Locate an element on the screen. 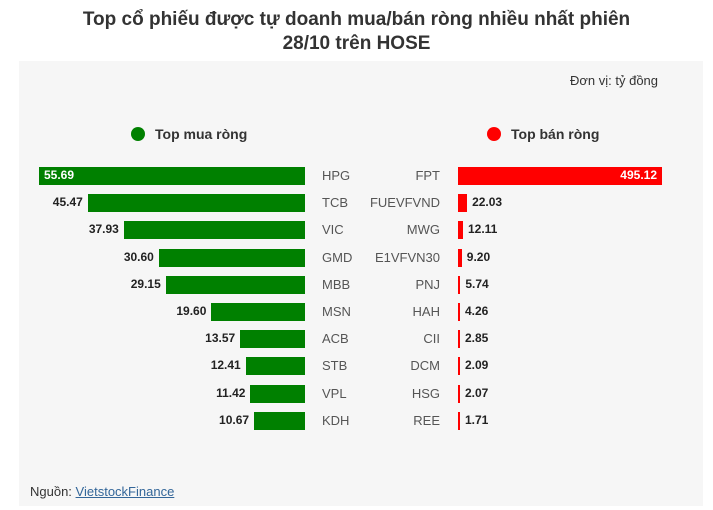  buy-value-label: 55.69 is located at coordinates (59, 175).